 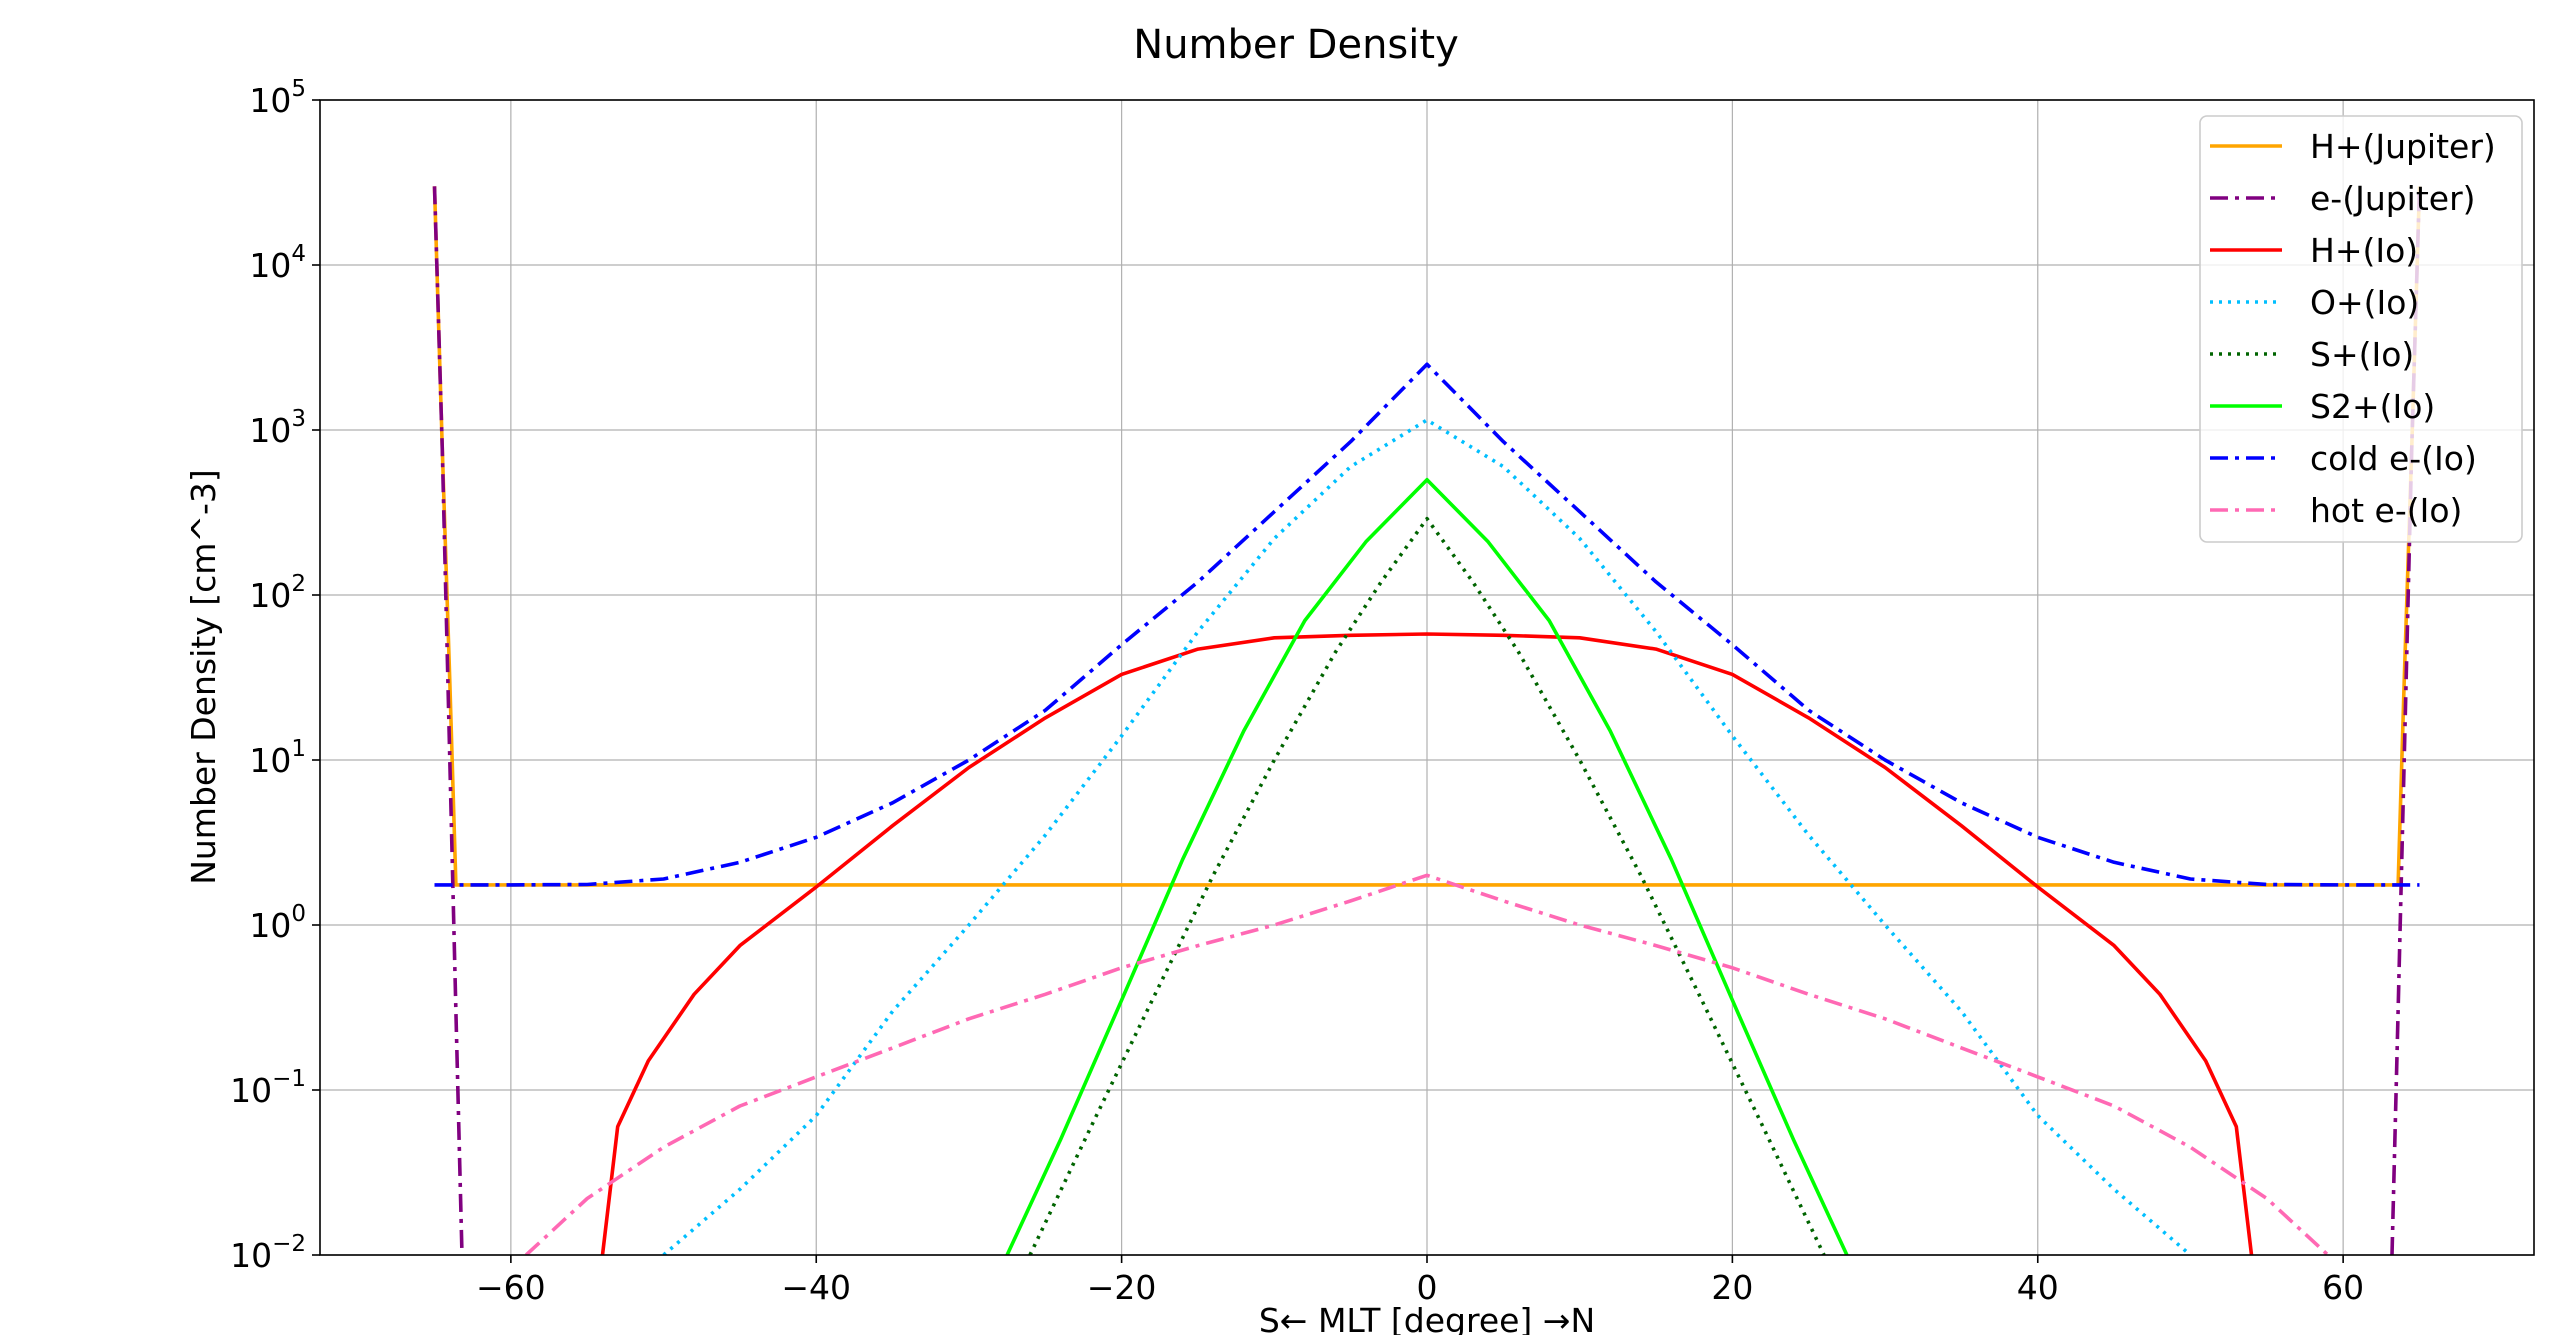 What do you see at coordinates (2343, 1287) in the screenshot?
I see `x-tick-label: 60` at bounding box center [2343, 1287].